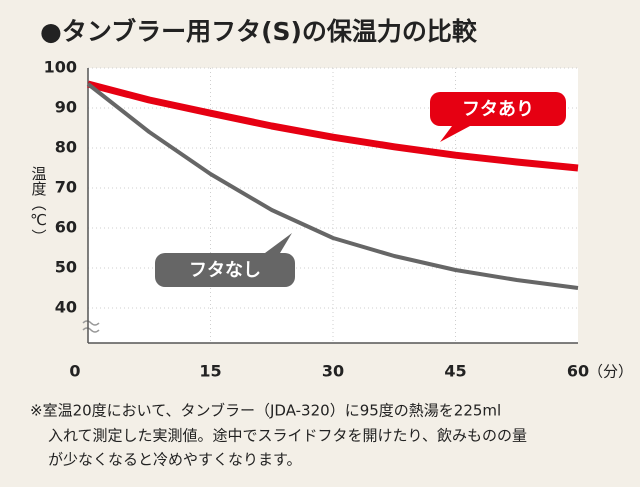  What do you see at coordinates (66, 227) in the screenshot?
I see `y-tick-label: 60` at bounding box center [66, 227].